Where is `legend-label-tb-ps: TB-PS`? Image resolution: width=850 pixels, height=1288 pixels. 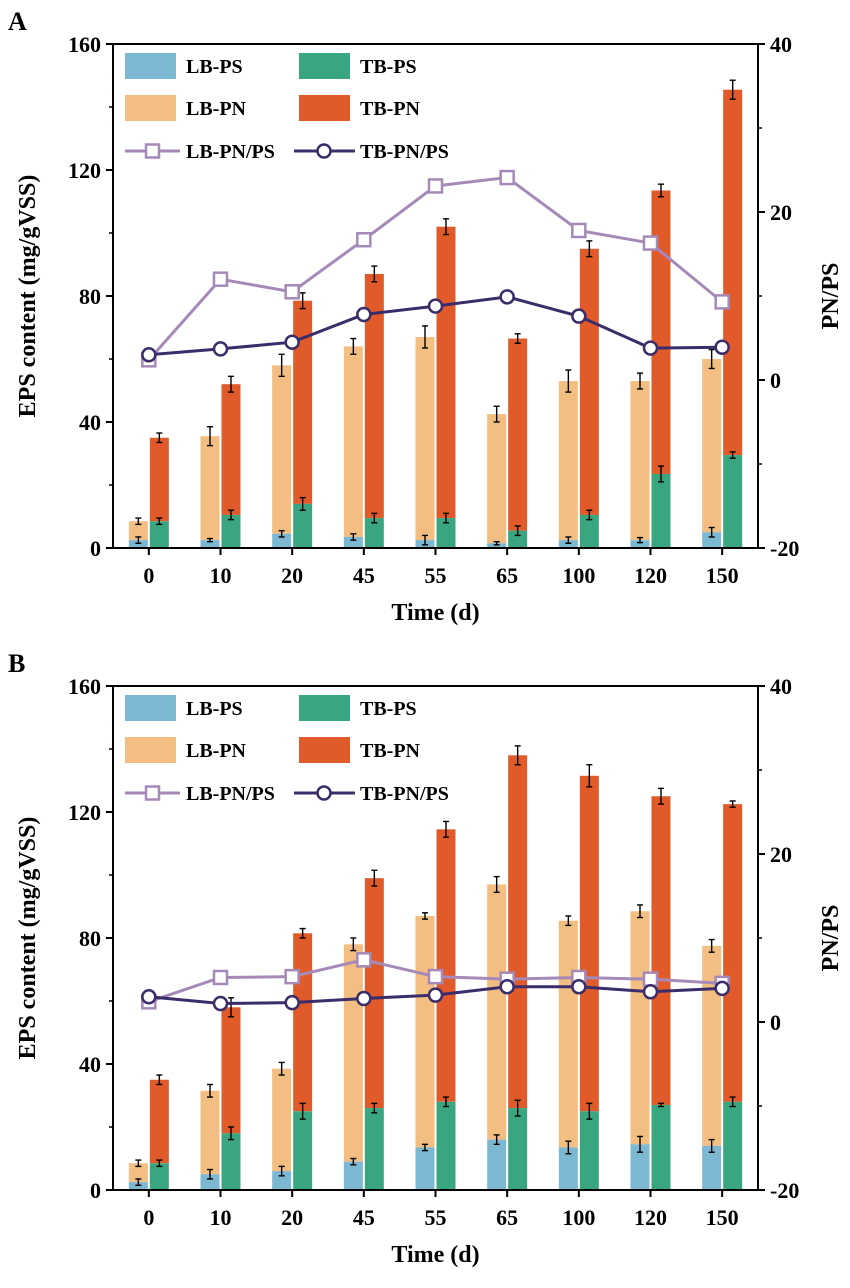 legend-label-tb-ps: TB-PS is located at coordinates (388, 709).